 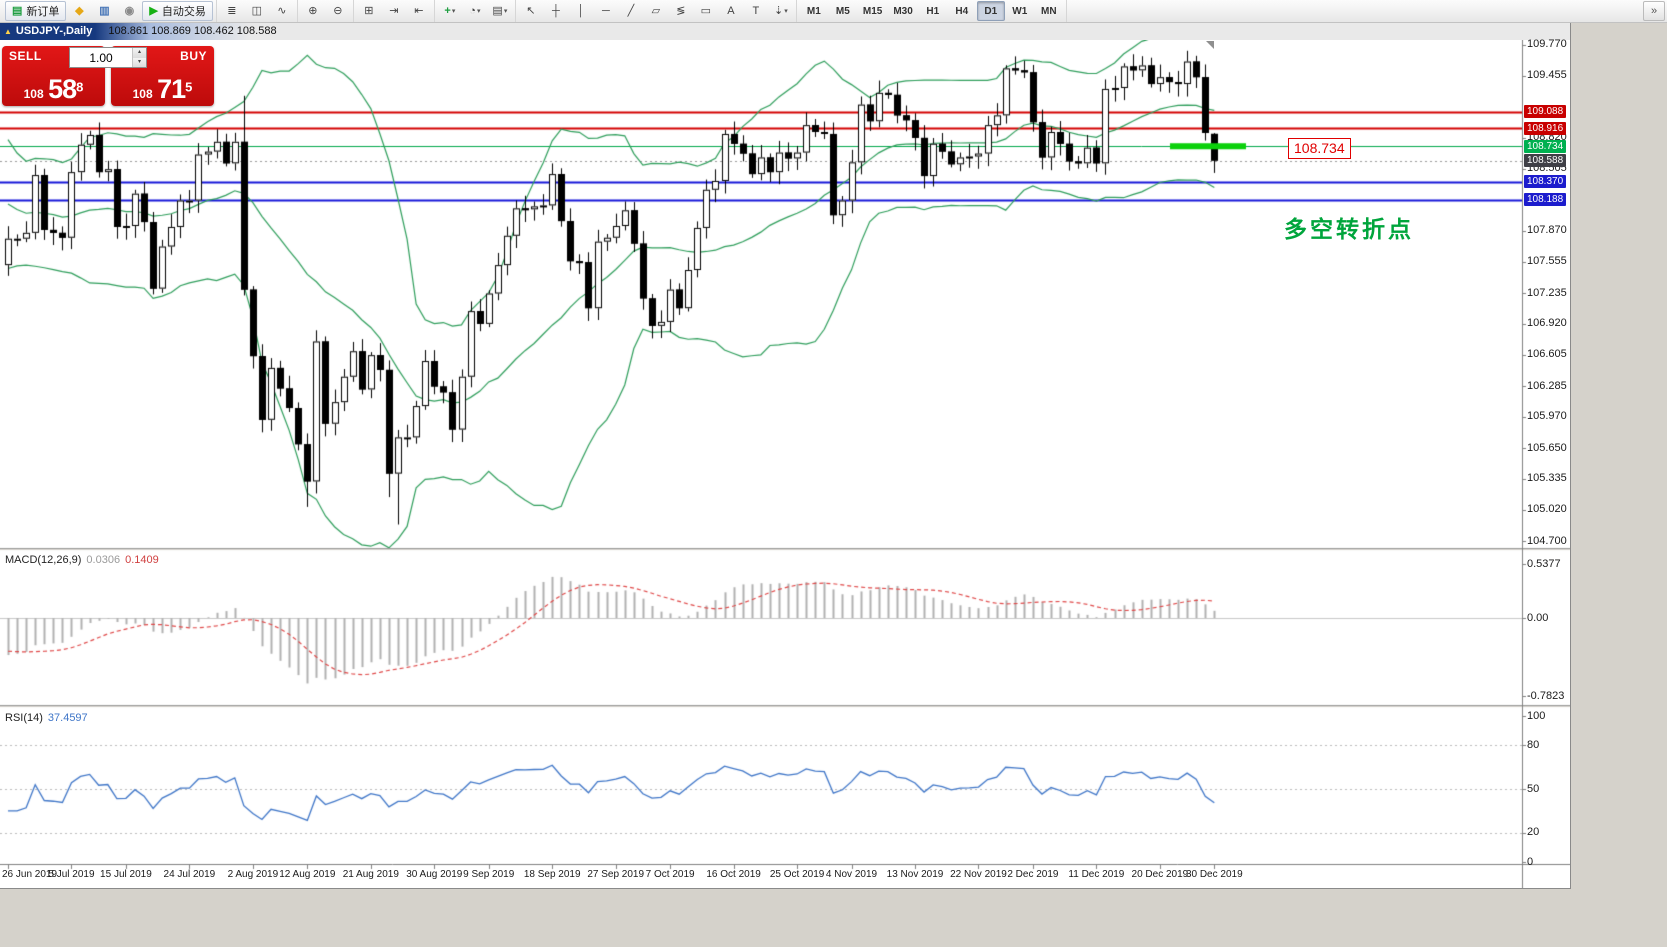 I want to click on trendline-icon: ╱, so click(x=631, y=11).